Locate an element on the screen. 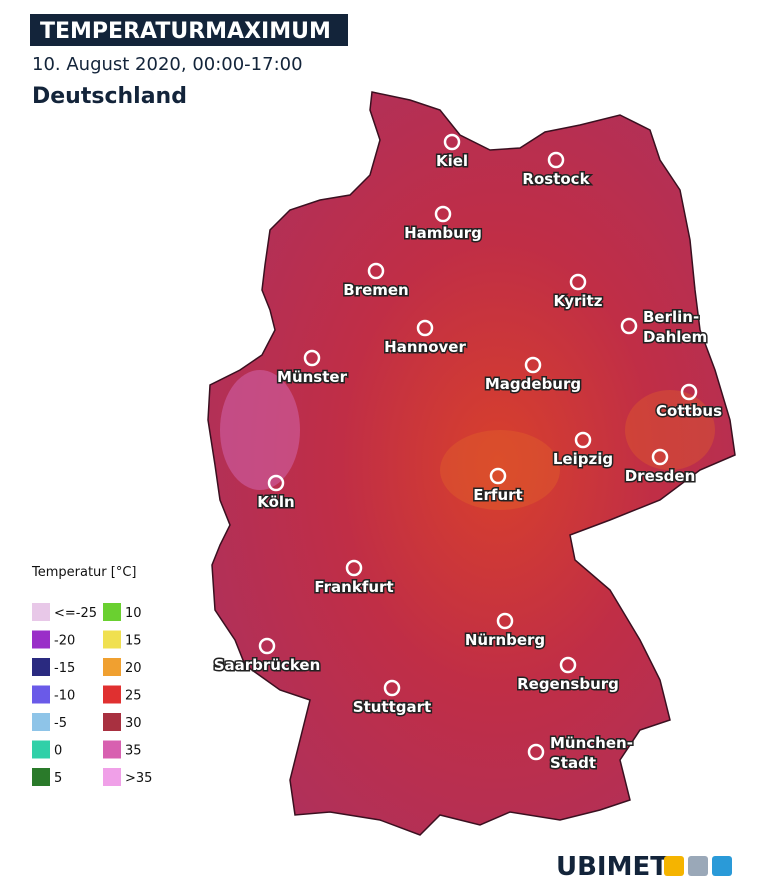 The image size is (768, 891). hot-area is located at coordinates (670, 430).